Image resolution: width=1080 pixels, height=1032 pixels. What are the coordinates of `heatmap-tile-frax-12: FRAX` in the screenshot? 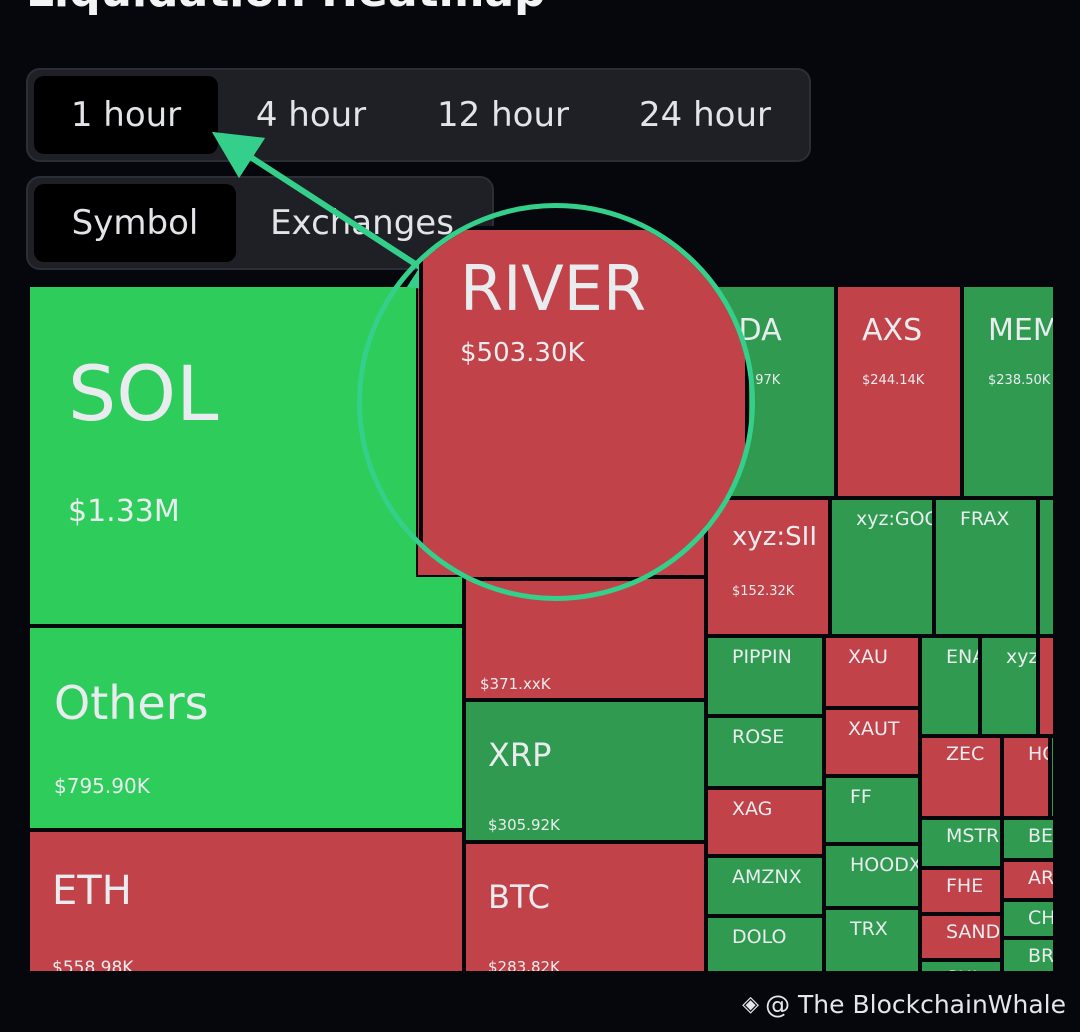 It's located at (986, 567).